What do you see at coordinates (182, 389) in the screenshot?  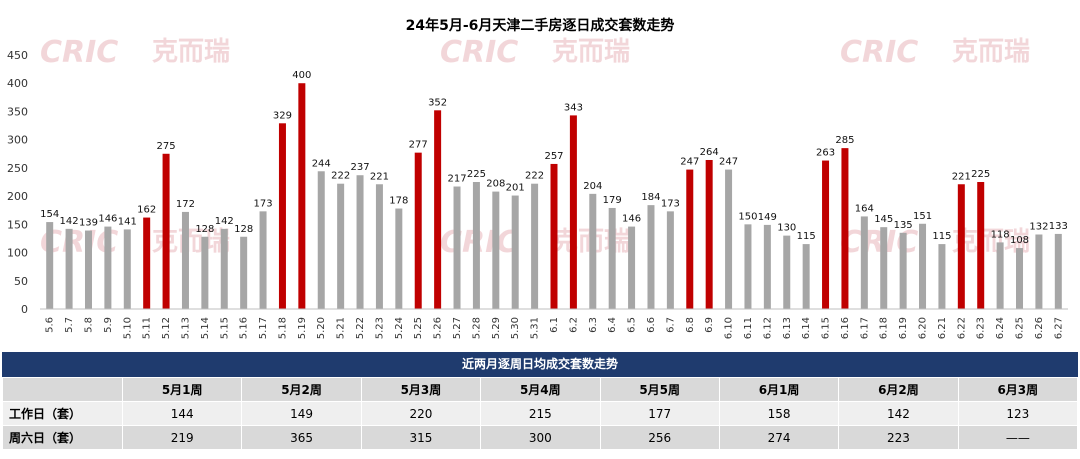 I see `header-cell: 5月1周` at bounding box center [182, 389].